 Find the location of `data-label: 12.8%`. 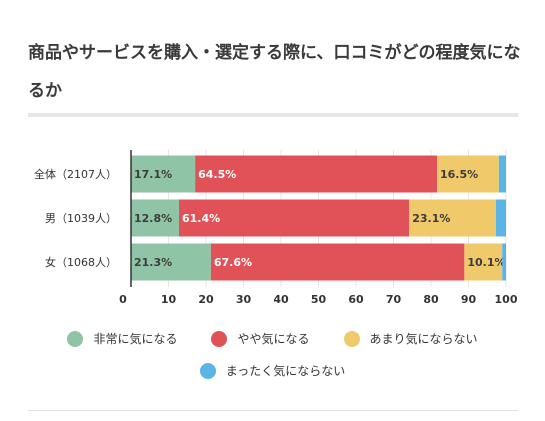

data-label: 12.8% is located at coordinates (153, 218).